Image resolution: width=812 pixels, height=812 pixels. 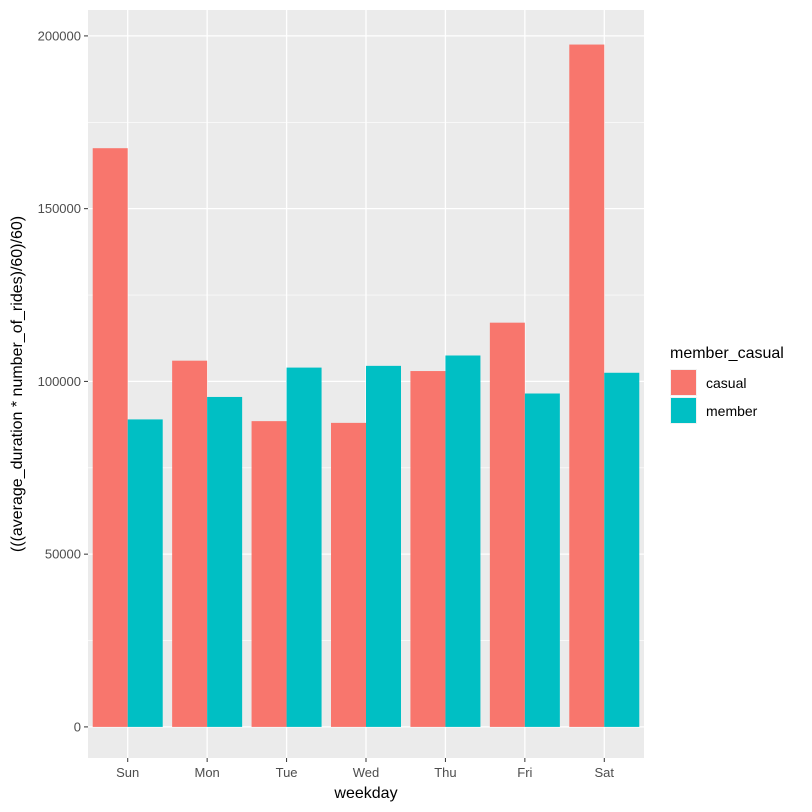 I want to click on bar-member-sat, so click(x=622, y=549).